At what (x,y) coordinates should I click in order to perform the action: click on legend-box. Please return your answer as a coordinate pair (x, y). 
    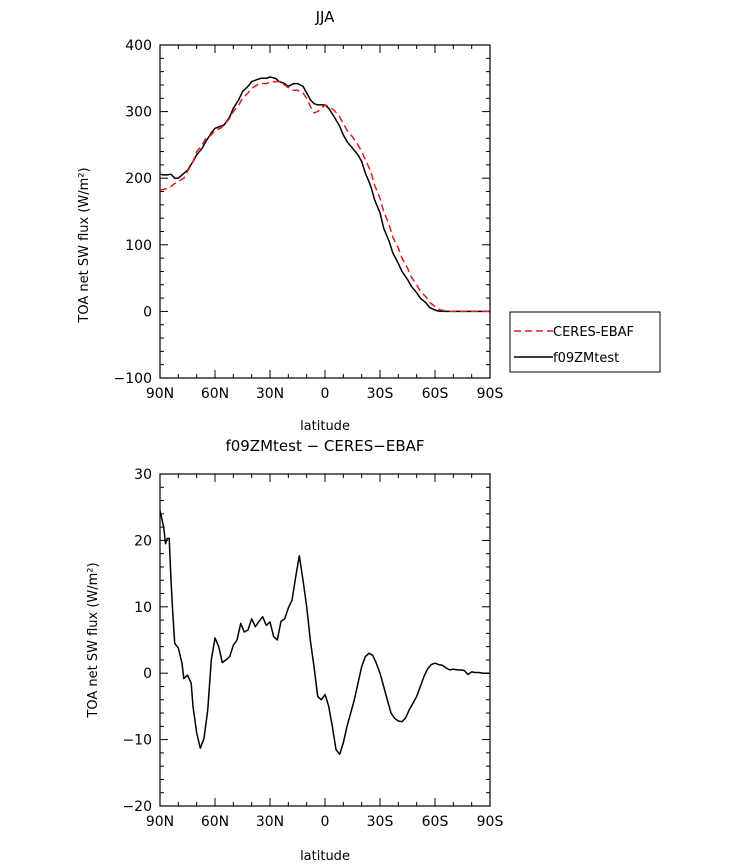
    Looking at the image, I should click on (585, 342).